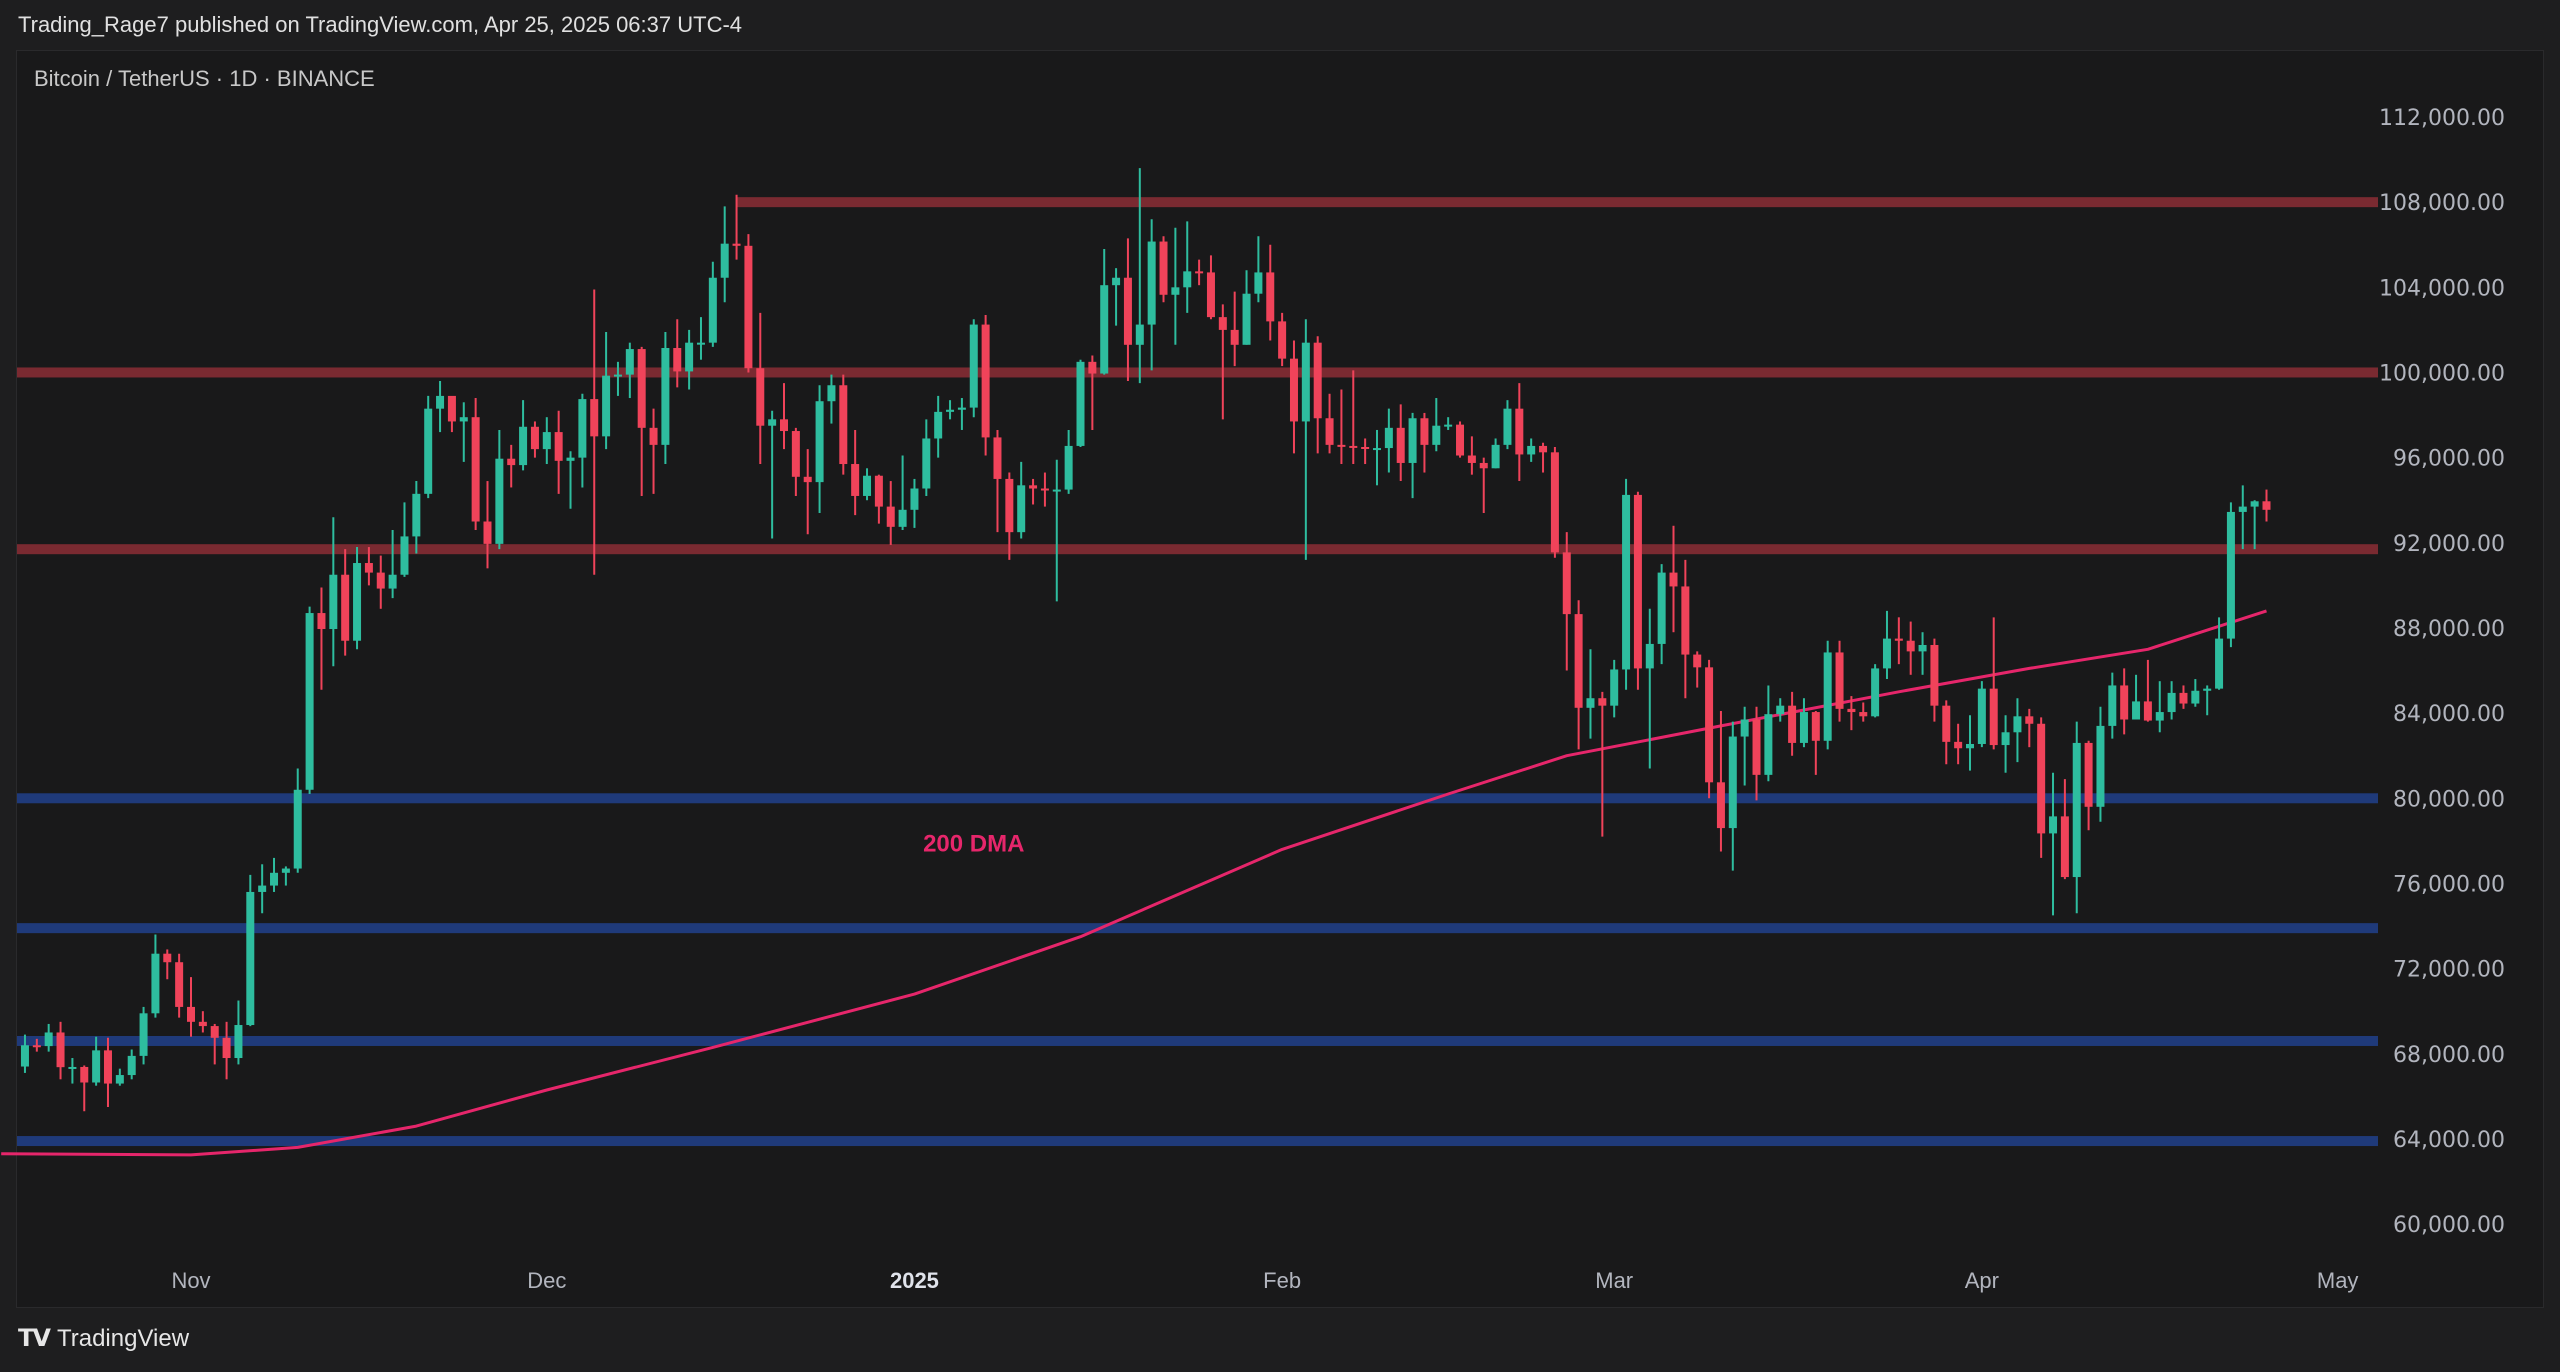  Describe the element at coordinates (34, 1338) in the screenshot. I see `tradingview-logo-icon: 𝗧𝗩` at that location.